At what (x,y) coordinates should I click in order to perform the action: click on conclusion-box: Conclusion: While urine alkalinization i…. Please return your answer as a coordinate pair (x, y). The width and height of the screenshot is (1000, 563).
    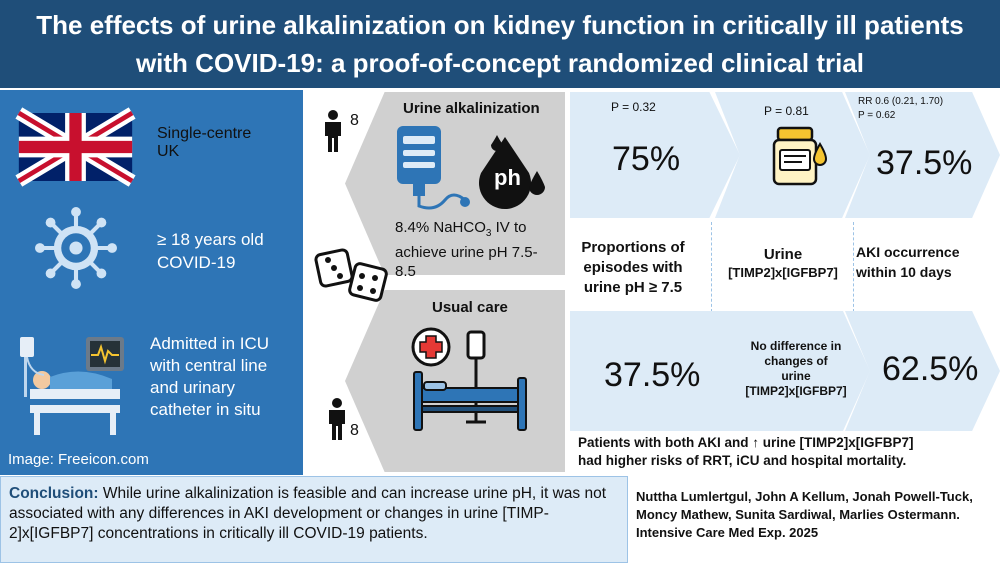
    Looking at the image, I should click on (314, 519).